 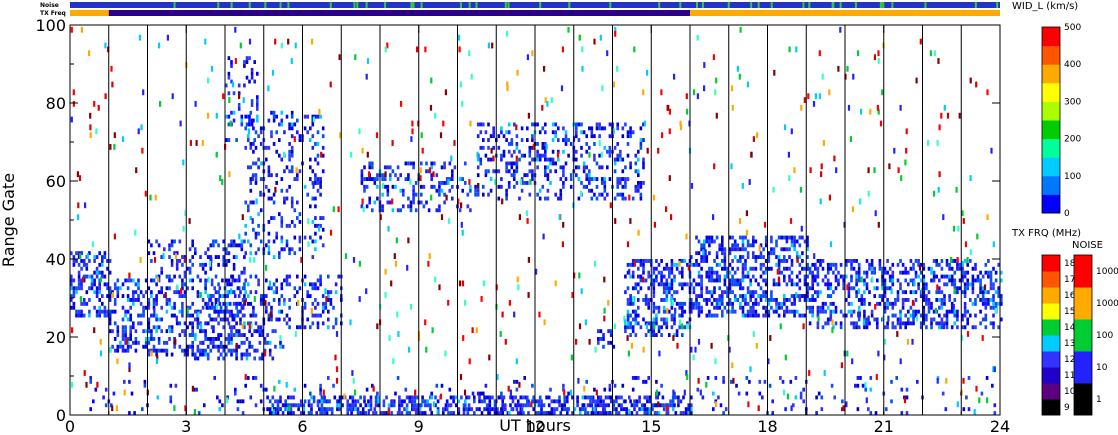 I want to click on txfreq-colorbar-title: TX FRQ (MHz), so click(x=1046, y=233).